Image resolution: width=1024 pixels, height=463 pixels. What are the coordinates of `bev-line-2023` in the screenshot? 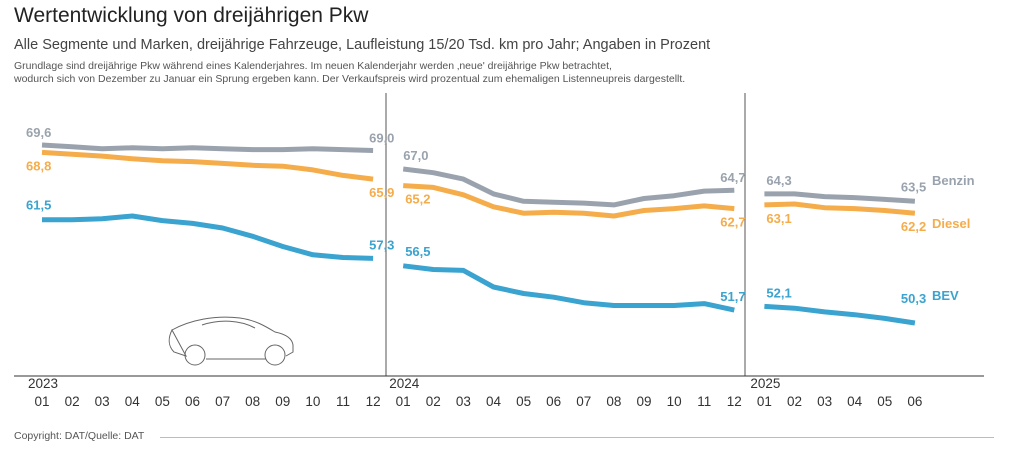 It's located at (208, 237).